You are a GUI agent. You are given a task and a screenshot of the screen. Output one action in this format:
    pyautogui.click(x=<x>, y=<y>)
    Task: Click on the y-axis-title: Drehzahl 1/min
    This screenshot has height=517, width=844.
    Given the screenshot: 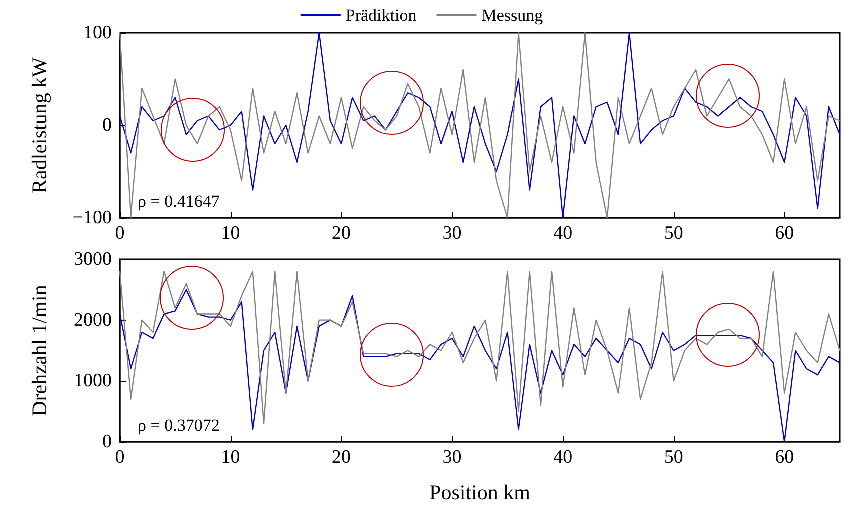 What is the action you would take?
    pyautogui.click(x=40, y=350)
    